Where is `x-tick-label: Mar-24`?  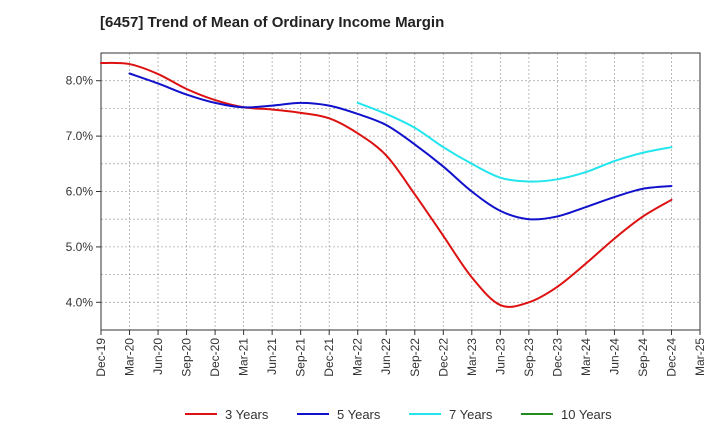 x-tick-label: Mar-24 is located at coordinates (586, 357).